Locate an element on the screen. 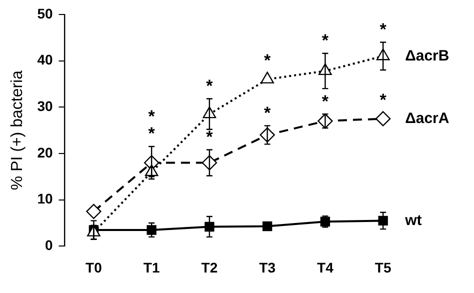 Image resolution: width=474 pixels, height=293 pixels. x-tick-label: T3 is located at coordinates (267, 267).